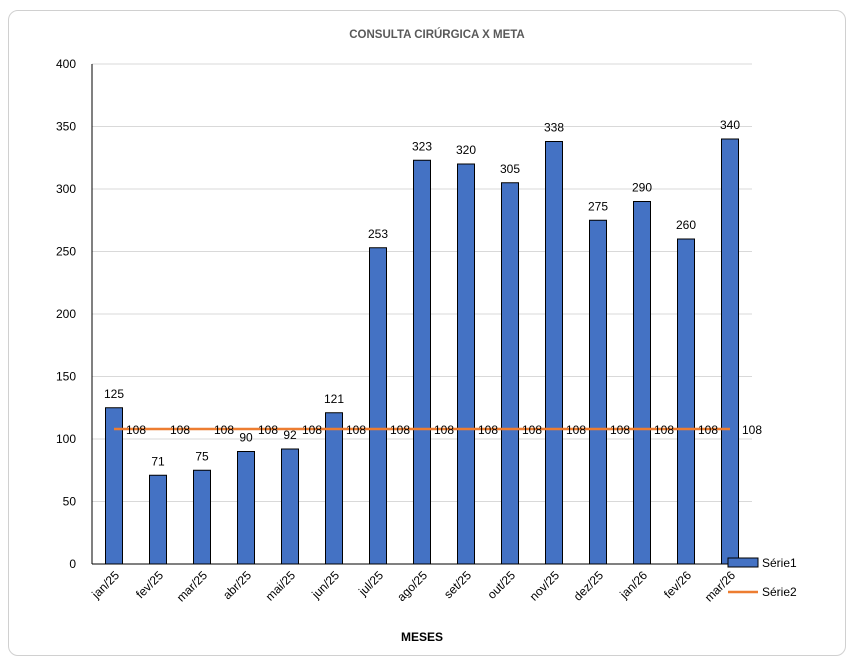 Image resolution: width=852 pixels, height=659 pixels. I want to click on bar-data-label: 290, so click(642, 188).